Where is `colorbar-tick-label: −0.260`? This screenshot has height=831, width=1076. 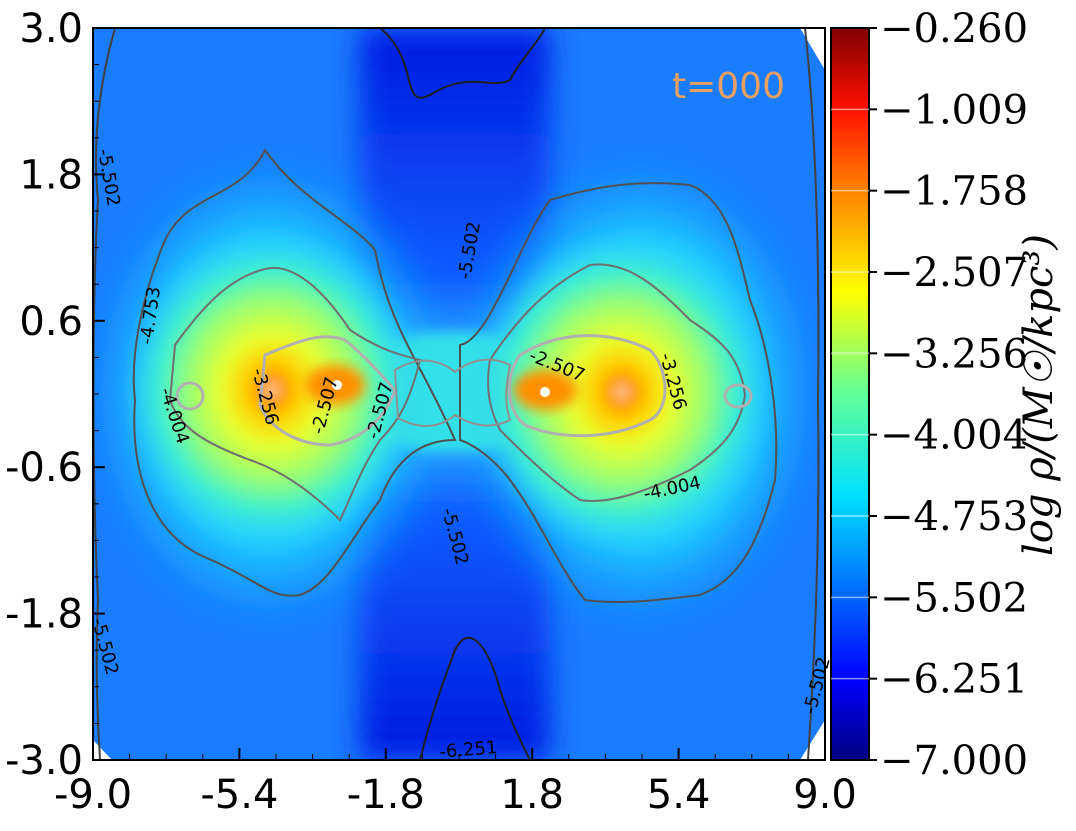 colorbar-tick-label: −0.260 is located at coordinates (954, 29).